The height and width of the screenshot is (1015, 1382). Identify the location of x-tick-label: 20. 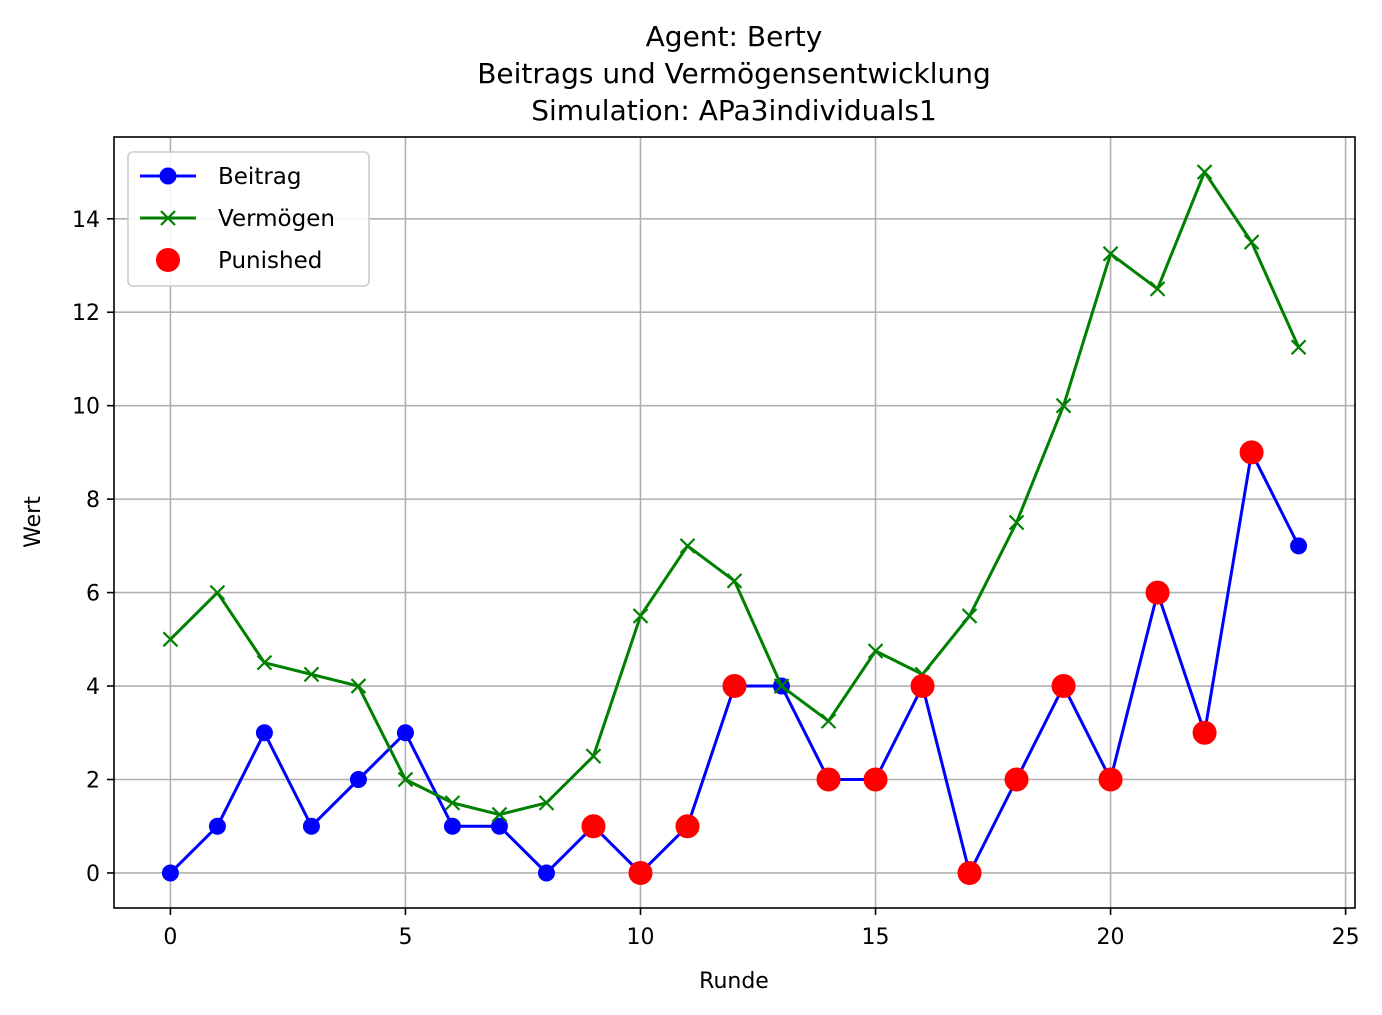
(1111, 937).